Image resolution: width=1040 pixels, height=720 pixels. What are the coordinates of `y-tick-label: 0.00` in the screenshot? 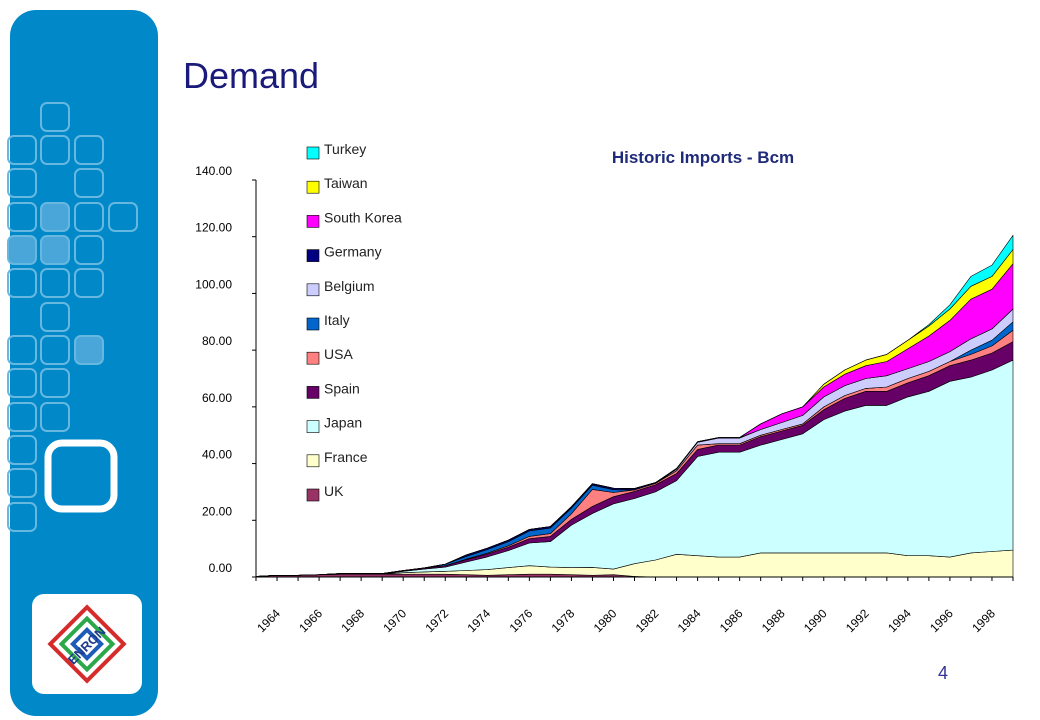 It's located at (221, 568).